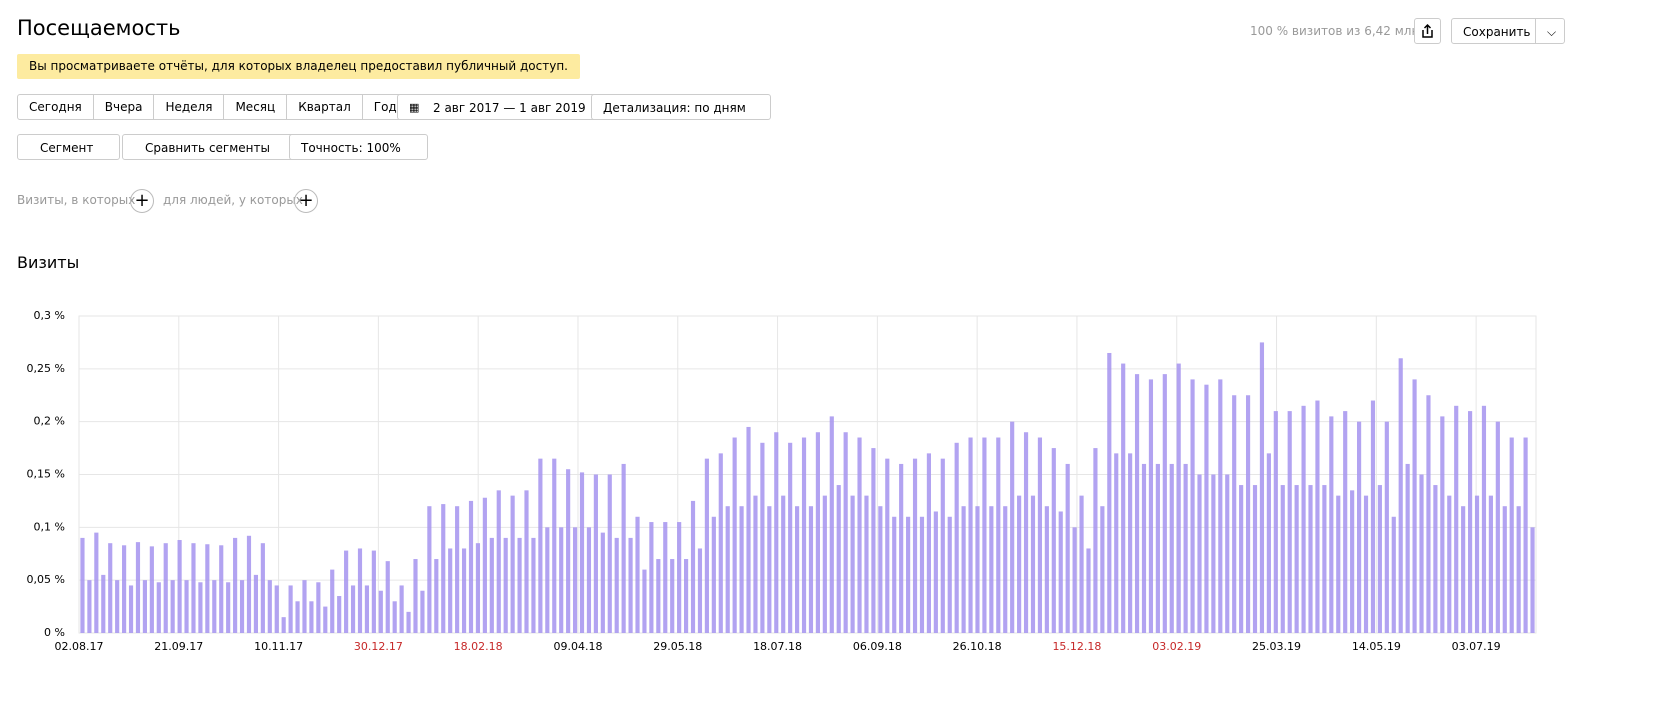 The image size is (1670, 727). What do you see at coordinates (877, 646) in the screenshot?
I see `x-tick-label: 06.09.18` at bounding box center [877, 646].